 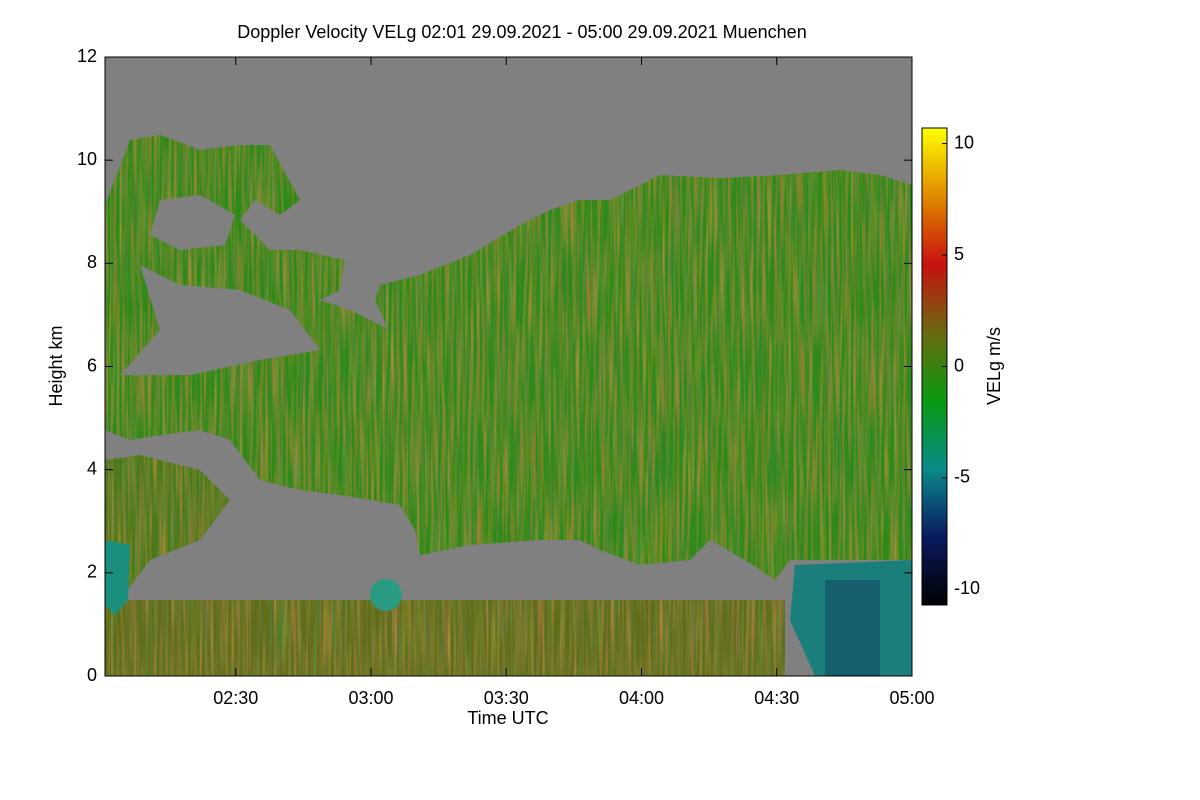 I want to click on x-tick-label: 03:30, so click(x=506, y=698).